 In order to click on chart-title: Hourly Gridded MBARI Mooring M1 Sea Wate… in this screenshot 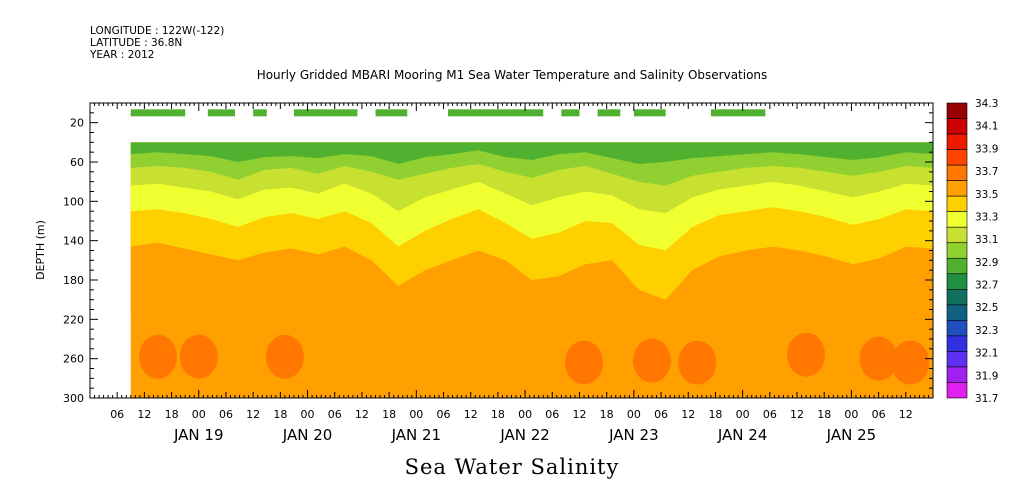, I will do `click(512, 75)`.